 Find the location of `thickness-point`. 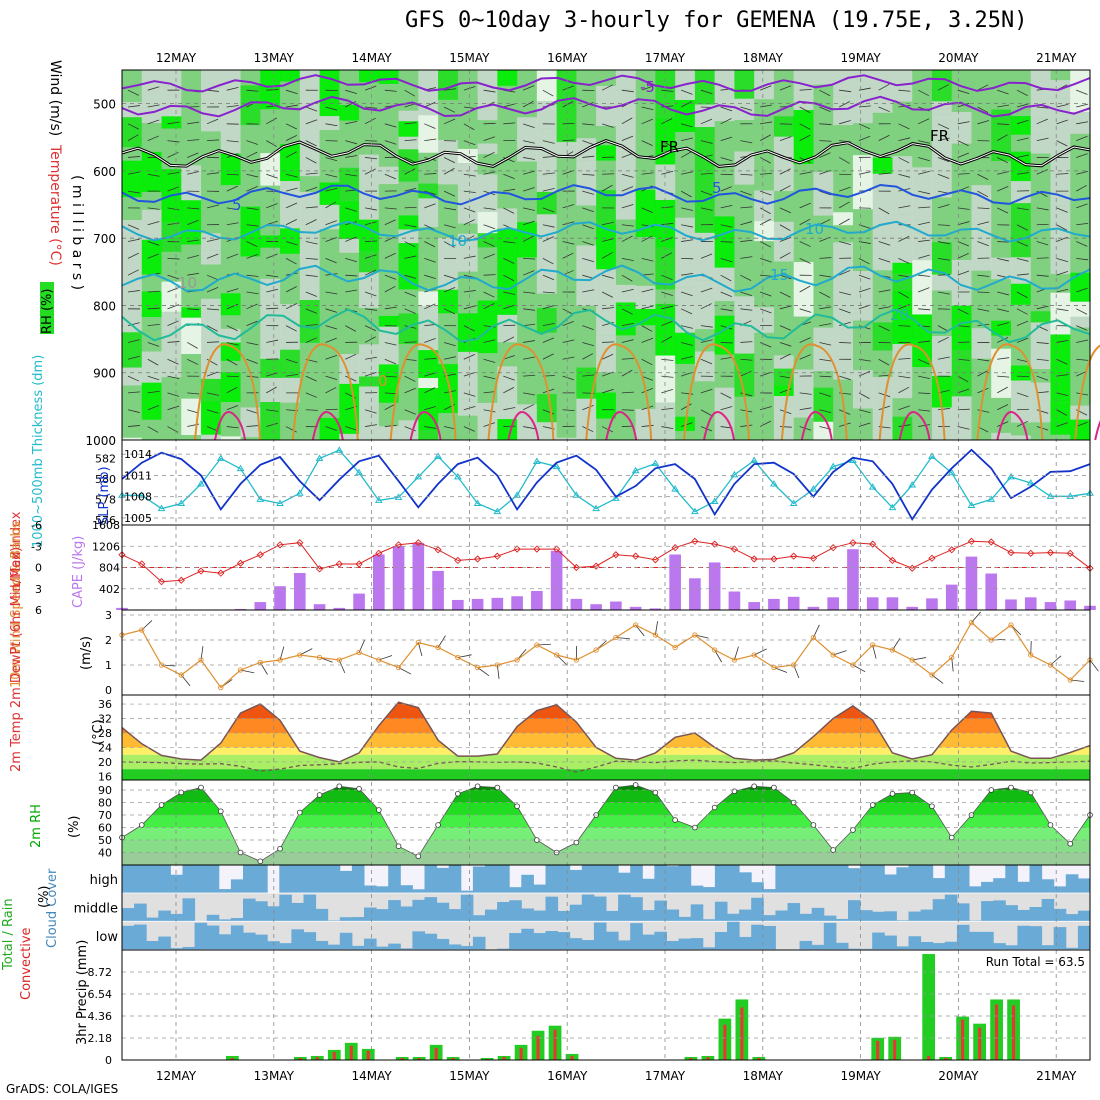

thickness-point is located at coordinates (181, 502).